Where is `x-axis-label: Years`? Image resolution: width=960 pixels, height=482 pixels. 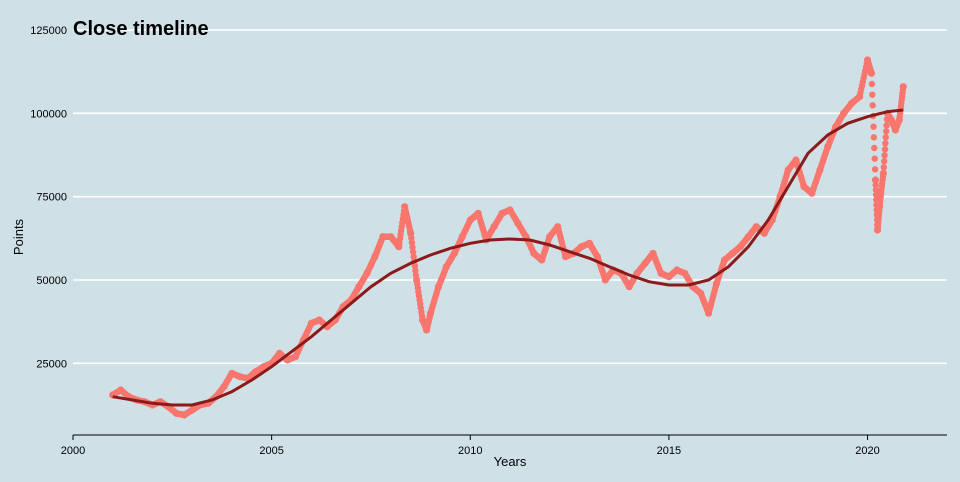
x-axis-label: Years is located at coordinates (510, 461).